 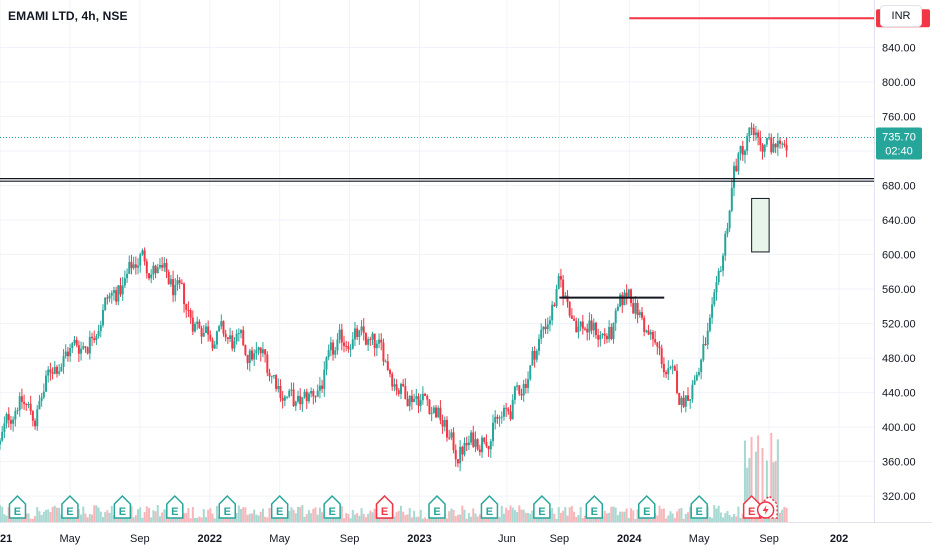 I want to click on lightning-icon, so click(x=765, y=510).